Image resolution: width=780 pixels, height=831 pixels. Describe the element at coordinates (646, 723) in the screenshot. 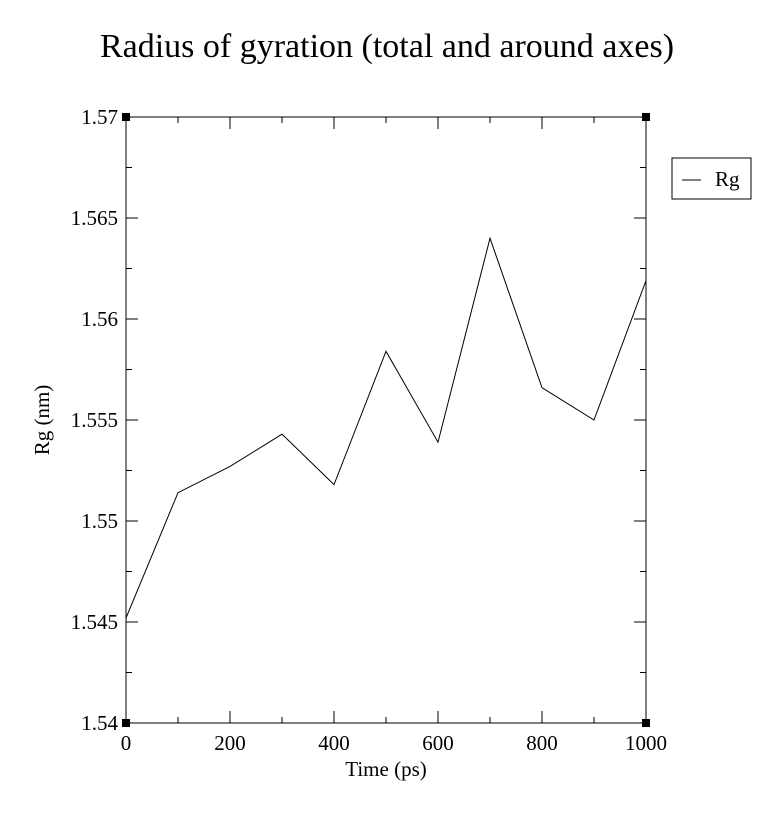

I see `corner-marker-bottom-right` at that location.